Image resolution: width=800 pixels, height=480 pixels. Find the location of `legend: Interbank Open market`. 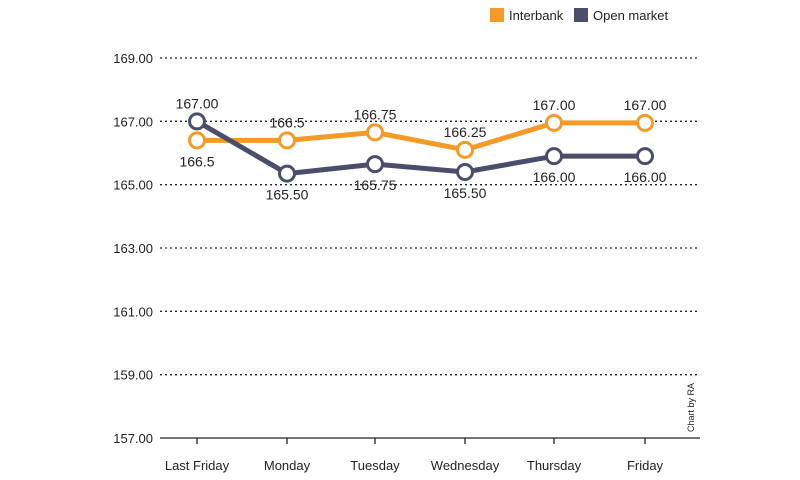

legend: Interbank Open market is located at coordinates (579, 15).